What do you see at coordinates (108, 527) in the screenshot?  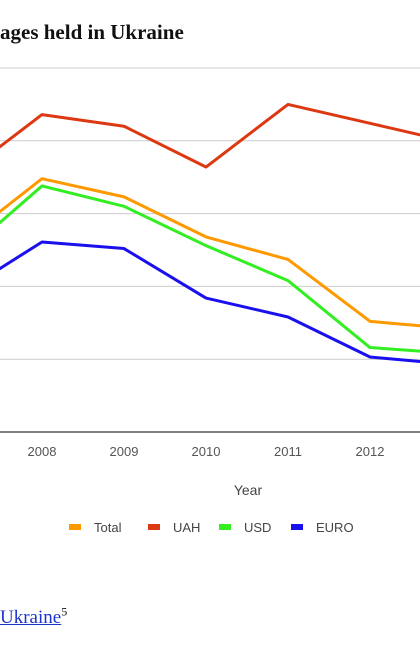 I see `legend-label-total: Total` at bounding box center [108, 527].